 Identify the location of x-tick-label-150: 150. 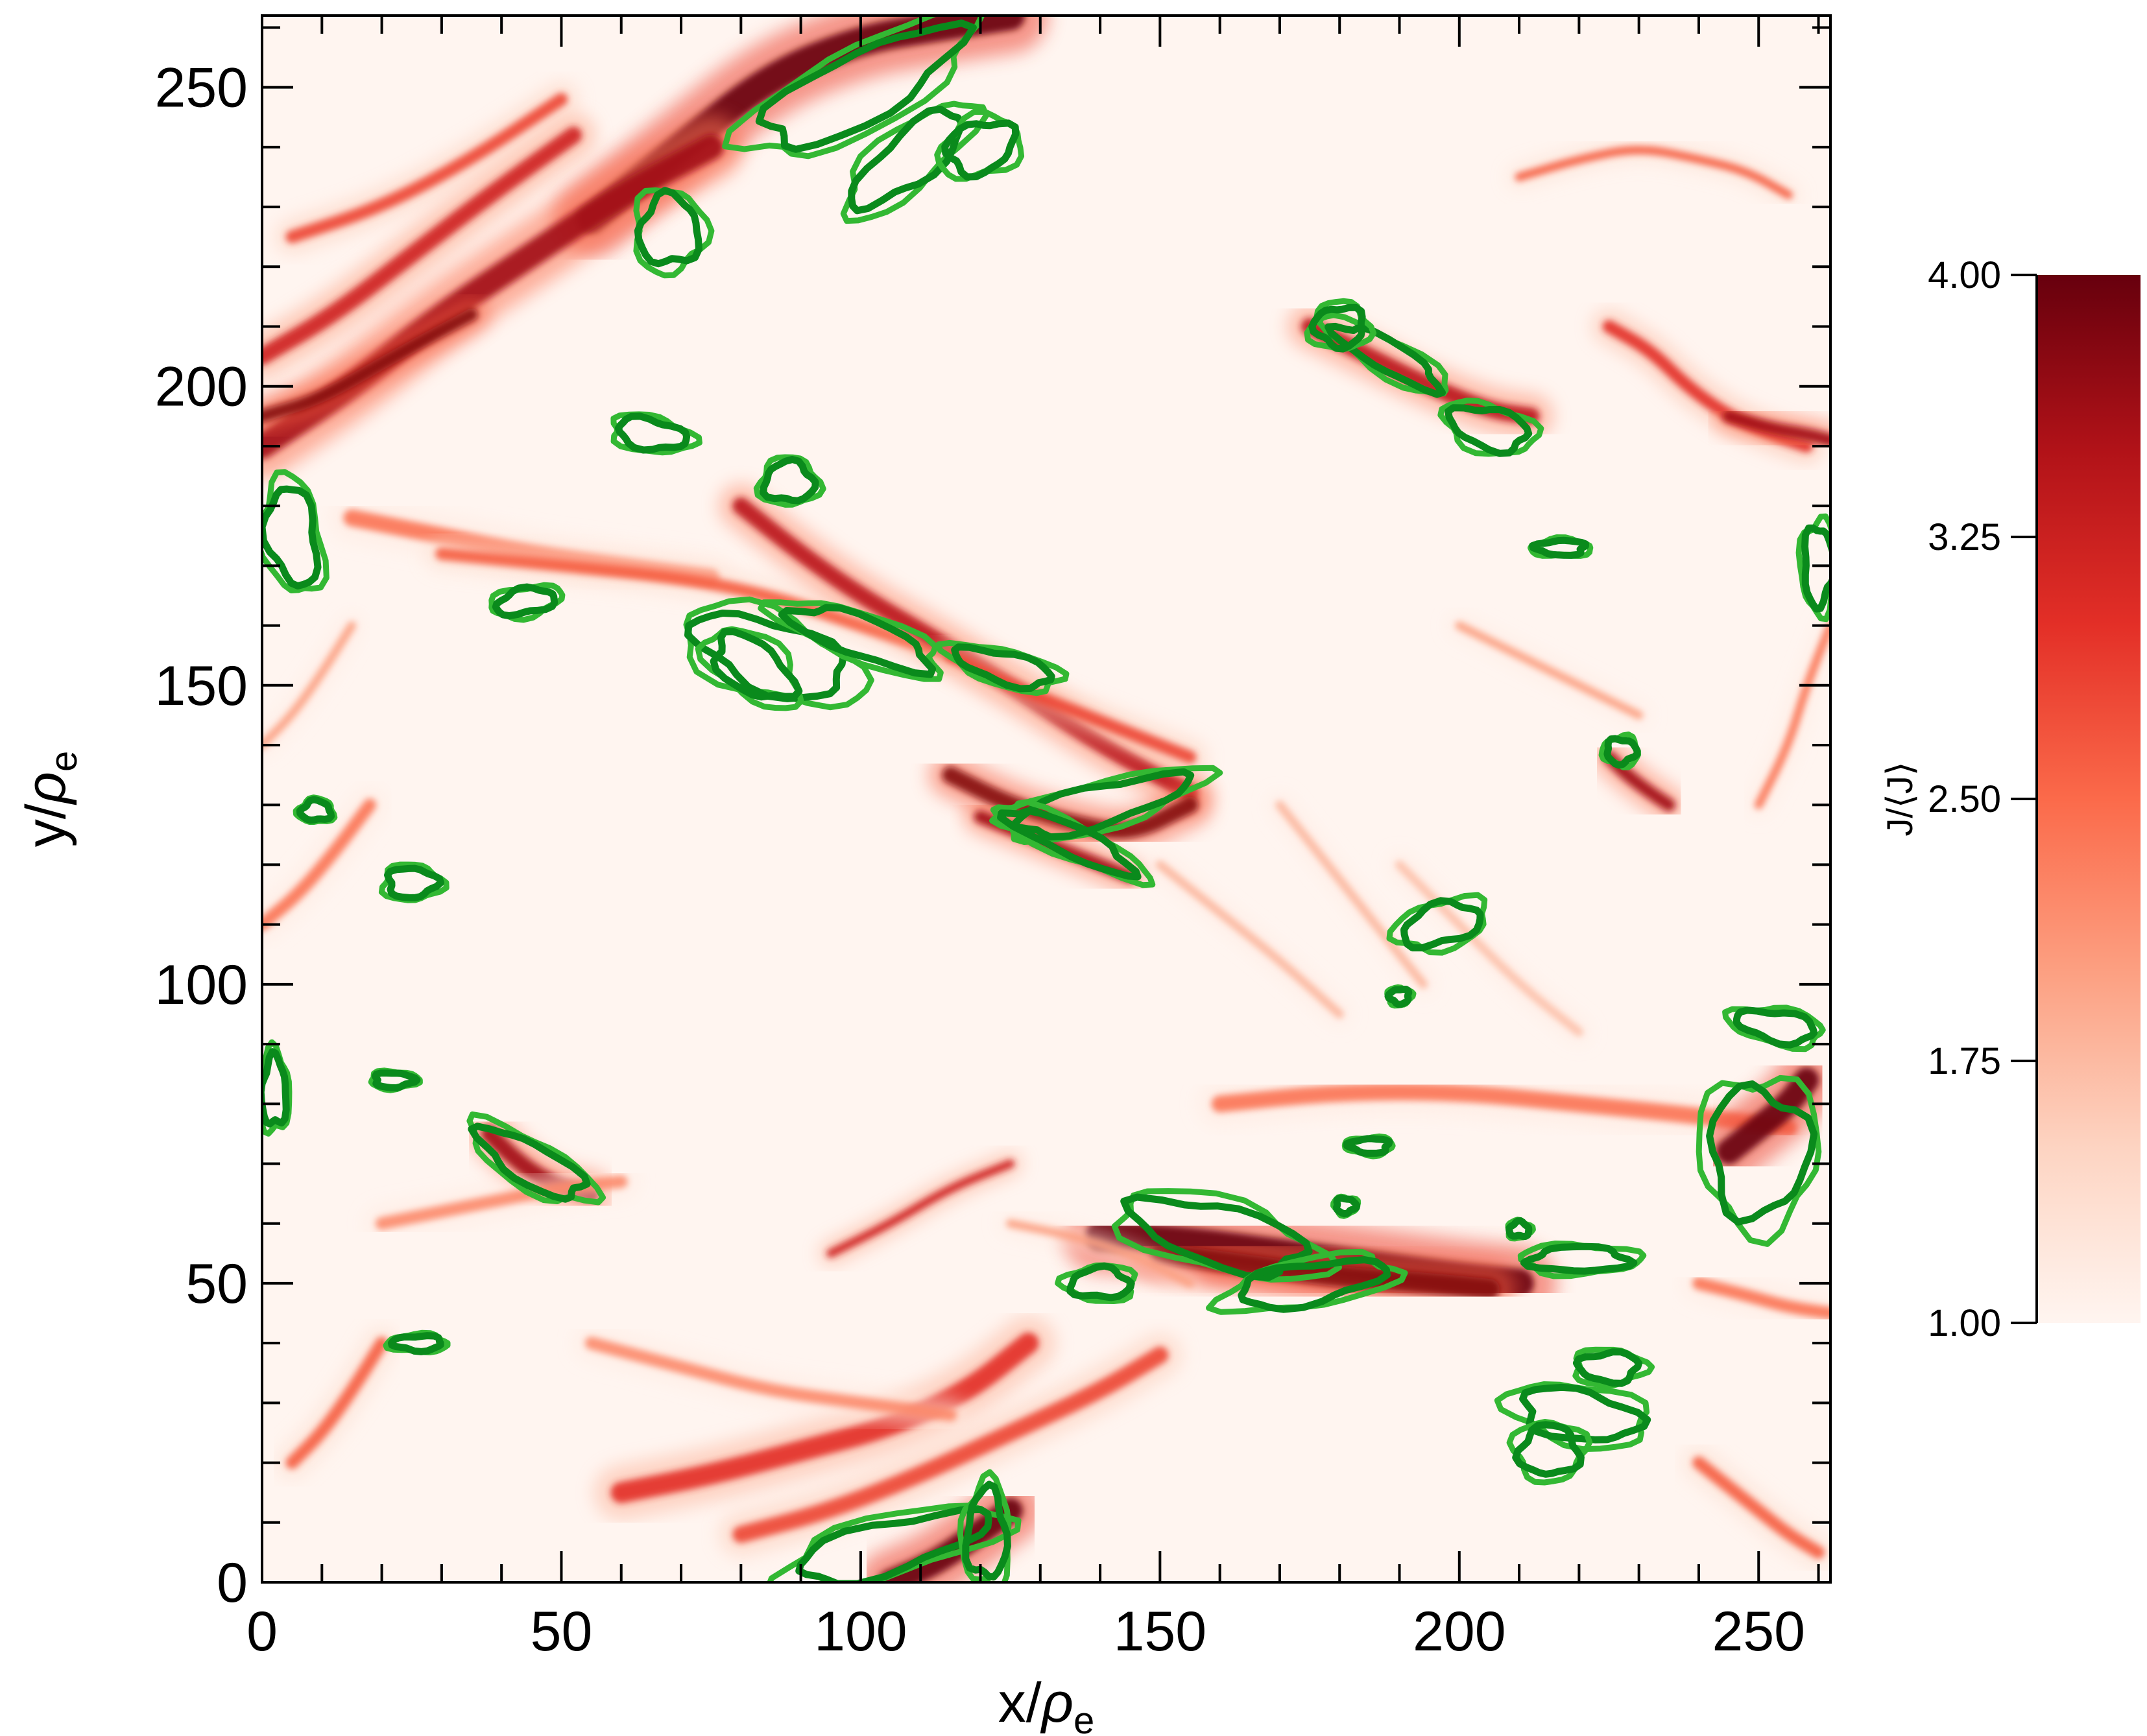
(1161, 1631).